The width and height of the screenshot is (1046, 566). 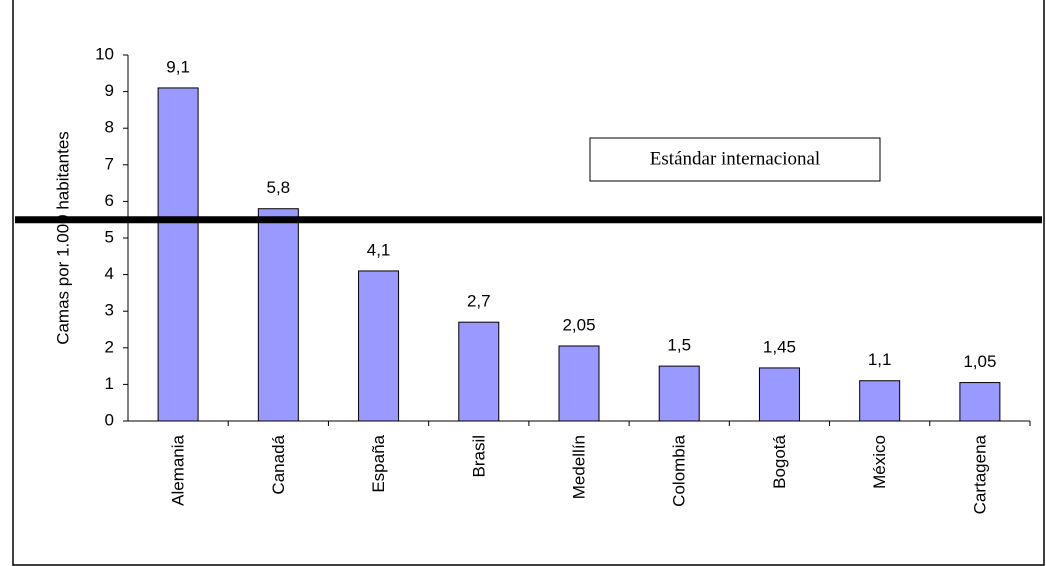 I want to click on reference-label-box, so click(x=735, y=159).